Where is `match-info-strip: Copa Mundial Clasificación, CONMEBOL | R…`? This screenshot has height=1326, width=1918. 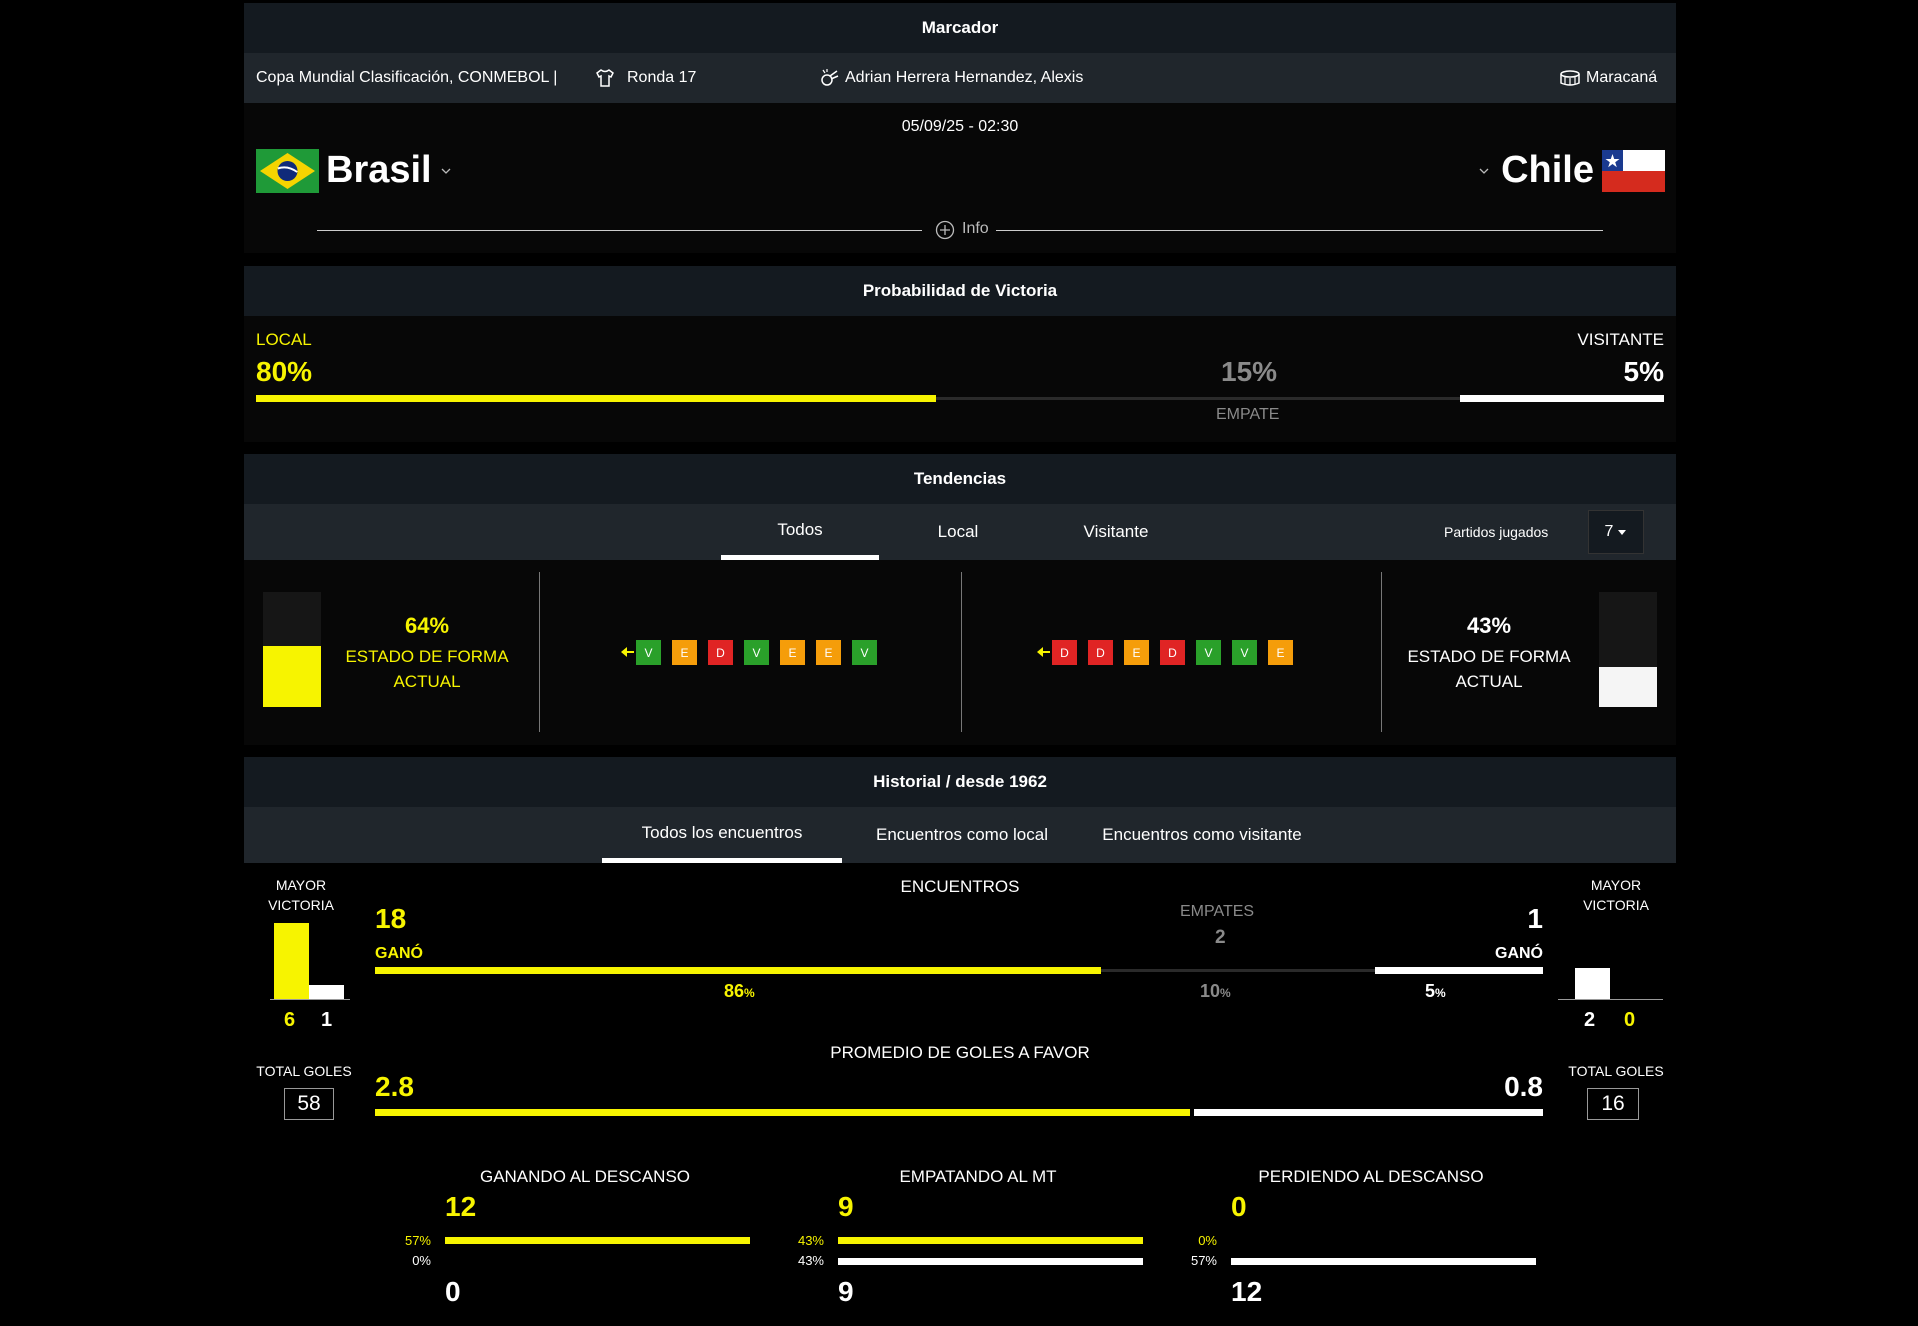
match-info-strip: Copa Mundial Clasificación, CONMEBOL | R… is located at coordinates (960, 78).